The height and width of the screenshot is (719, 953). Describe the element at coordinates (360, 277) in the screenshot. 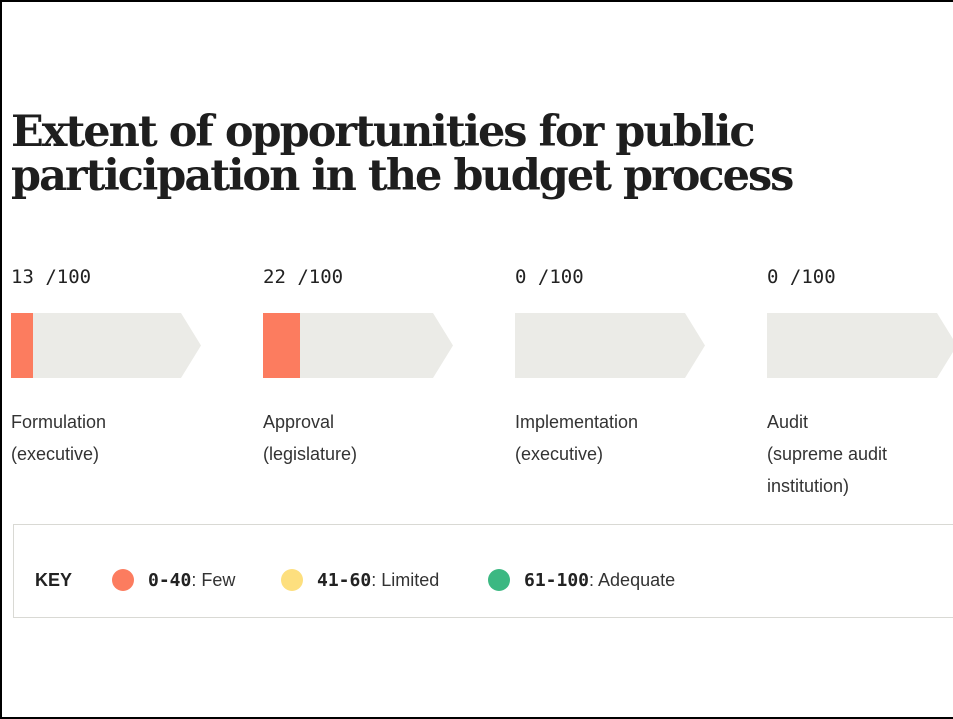

I see `stage-score: 22 /100` at that location.